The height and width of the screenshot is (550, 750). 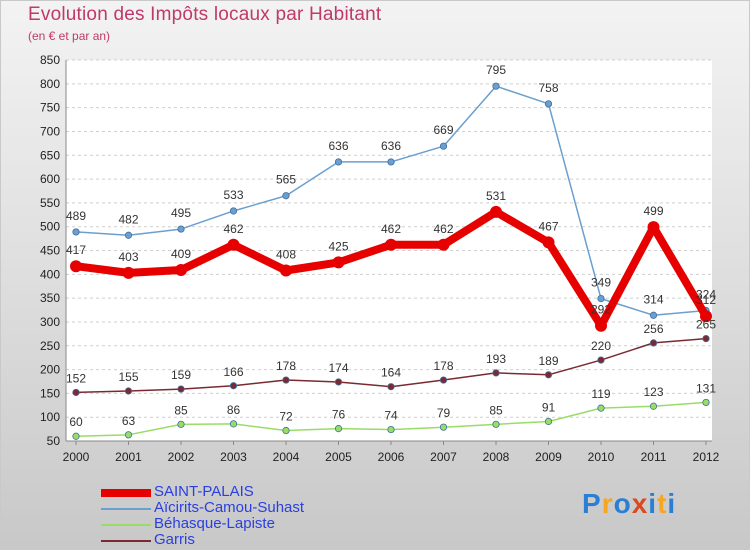 I want to click on y-tick-label: 850, so click(x=50, y=60).